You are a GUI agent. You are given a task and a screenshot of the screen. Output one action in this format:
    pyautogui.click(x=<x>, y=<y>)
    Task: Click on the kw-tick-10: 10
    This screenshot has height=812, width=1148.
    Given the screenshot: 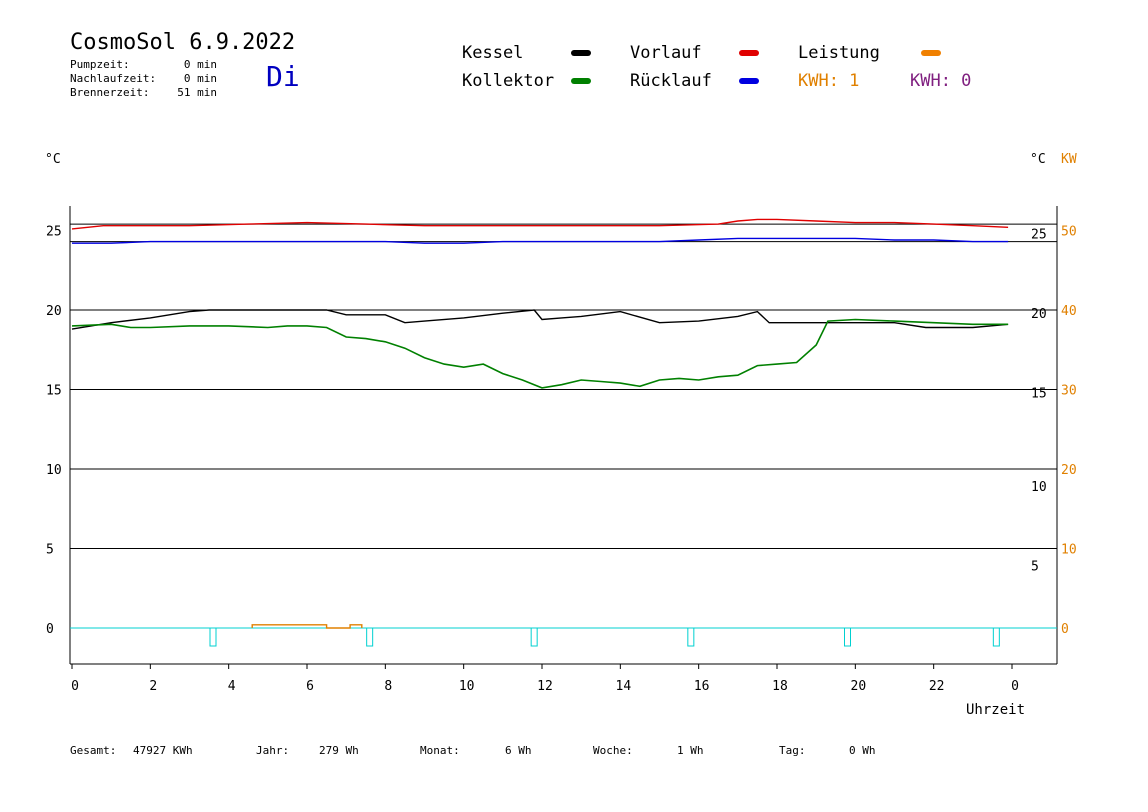 What is the action you would take?
    pyautogui.click(x=1069, y=550)
    